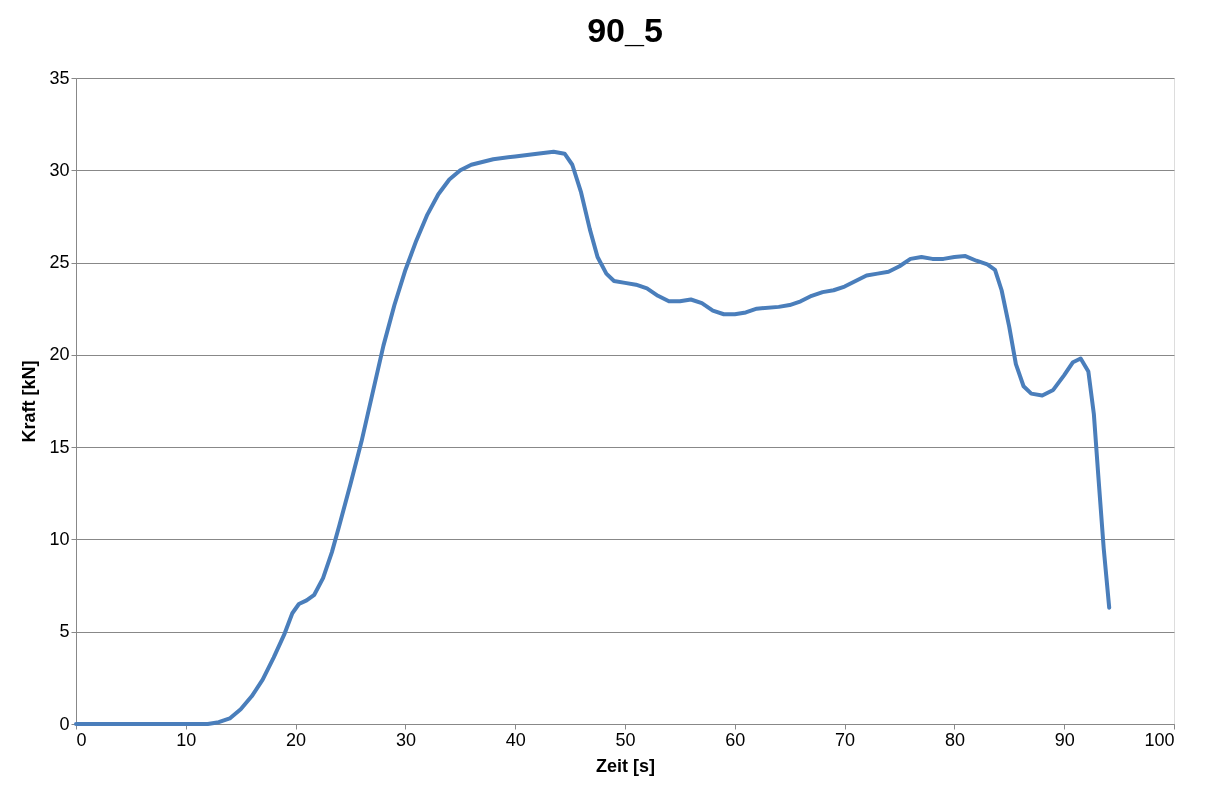 The image size is (1215, 785). I want to click on x-tick-label: 100, so click(1159, 739).